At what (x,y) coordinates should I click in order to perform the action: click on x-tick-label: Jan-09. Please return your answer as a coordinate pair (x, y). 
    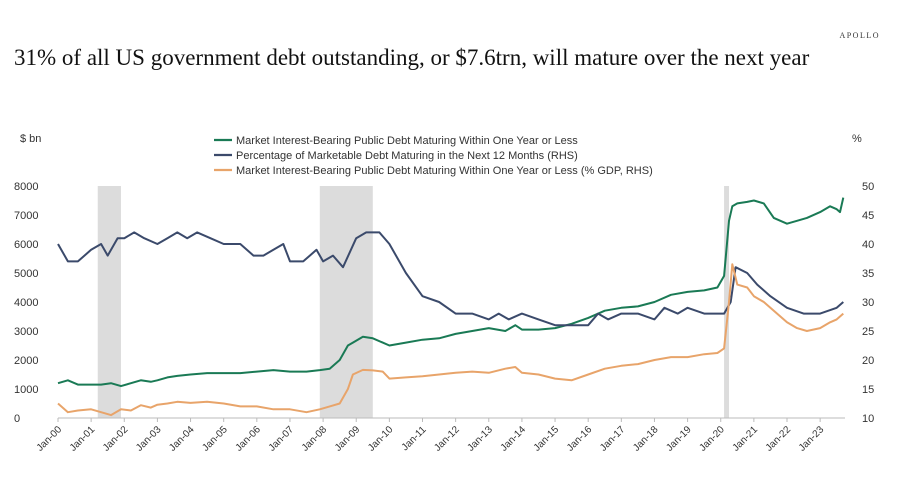
    Looking at the image, I should click on (348, 439).